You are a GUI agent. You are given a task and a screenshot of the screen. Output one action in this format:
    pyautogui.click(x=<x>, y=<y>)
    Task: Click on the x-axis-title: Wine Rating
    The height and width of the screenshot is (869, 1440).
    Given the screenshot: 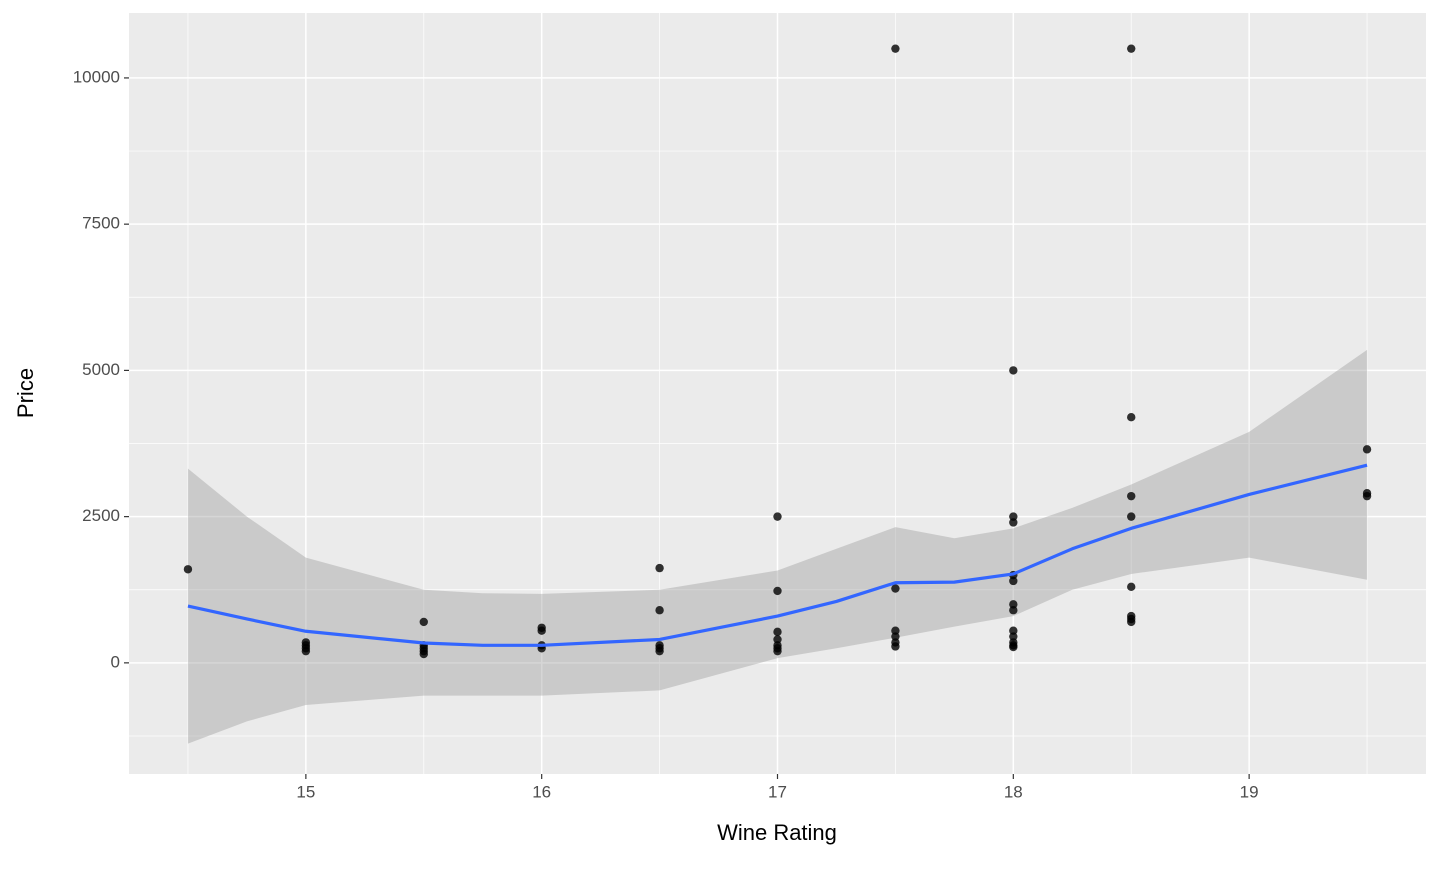 What is the action you would take?
    pyautogui.click(x=777, y=832)
    